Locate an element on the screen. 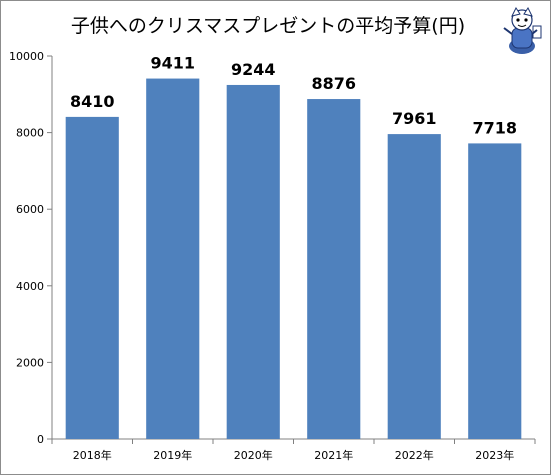  chart-title: 子供へのクリスマスプレゼントの平均予算(円) is located at coordinates (268, 26).